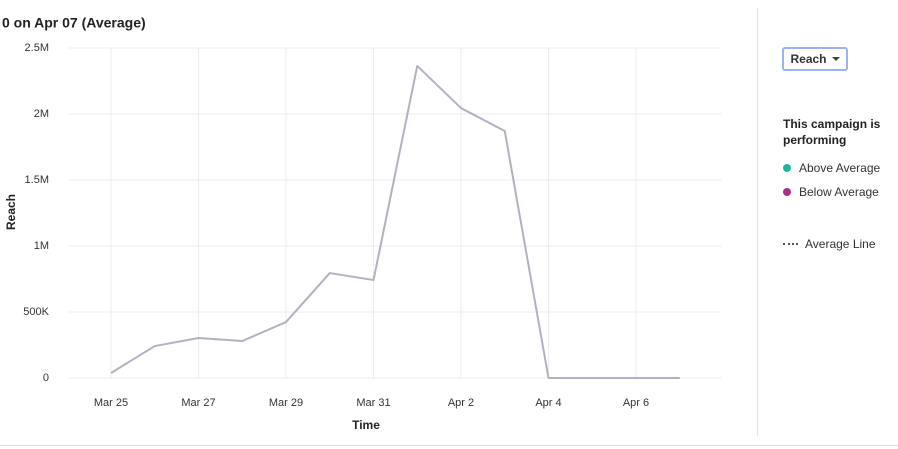 The height and width of the screenshot is (449, 898). I want to click on dotted-swatch, so click(790, 244).